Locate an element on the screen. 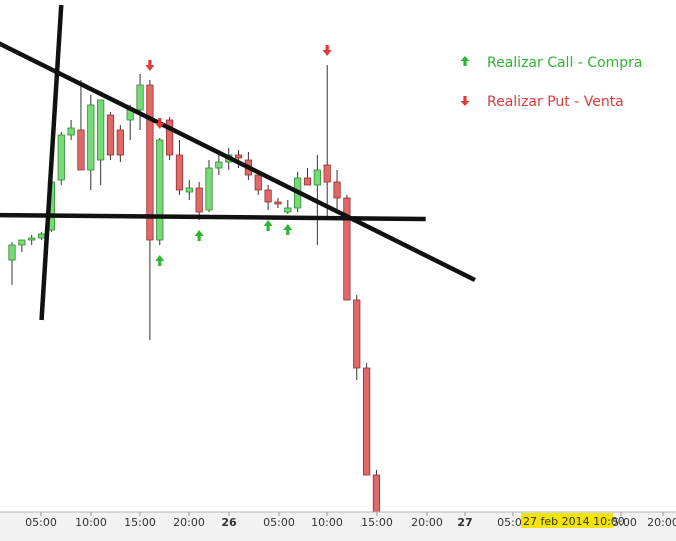 This screenshot has width=676, height=541. trendline-horizontal-support is located at coordinates (213, 217).